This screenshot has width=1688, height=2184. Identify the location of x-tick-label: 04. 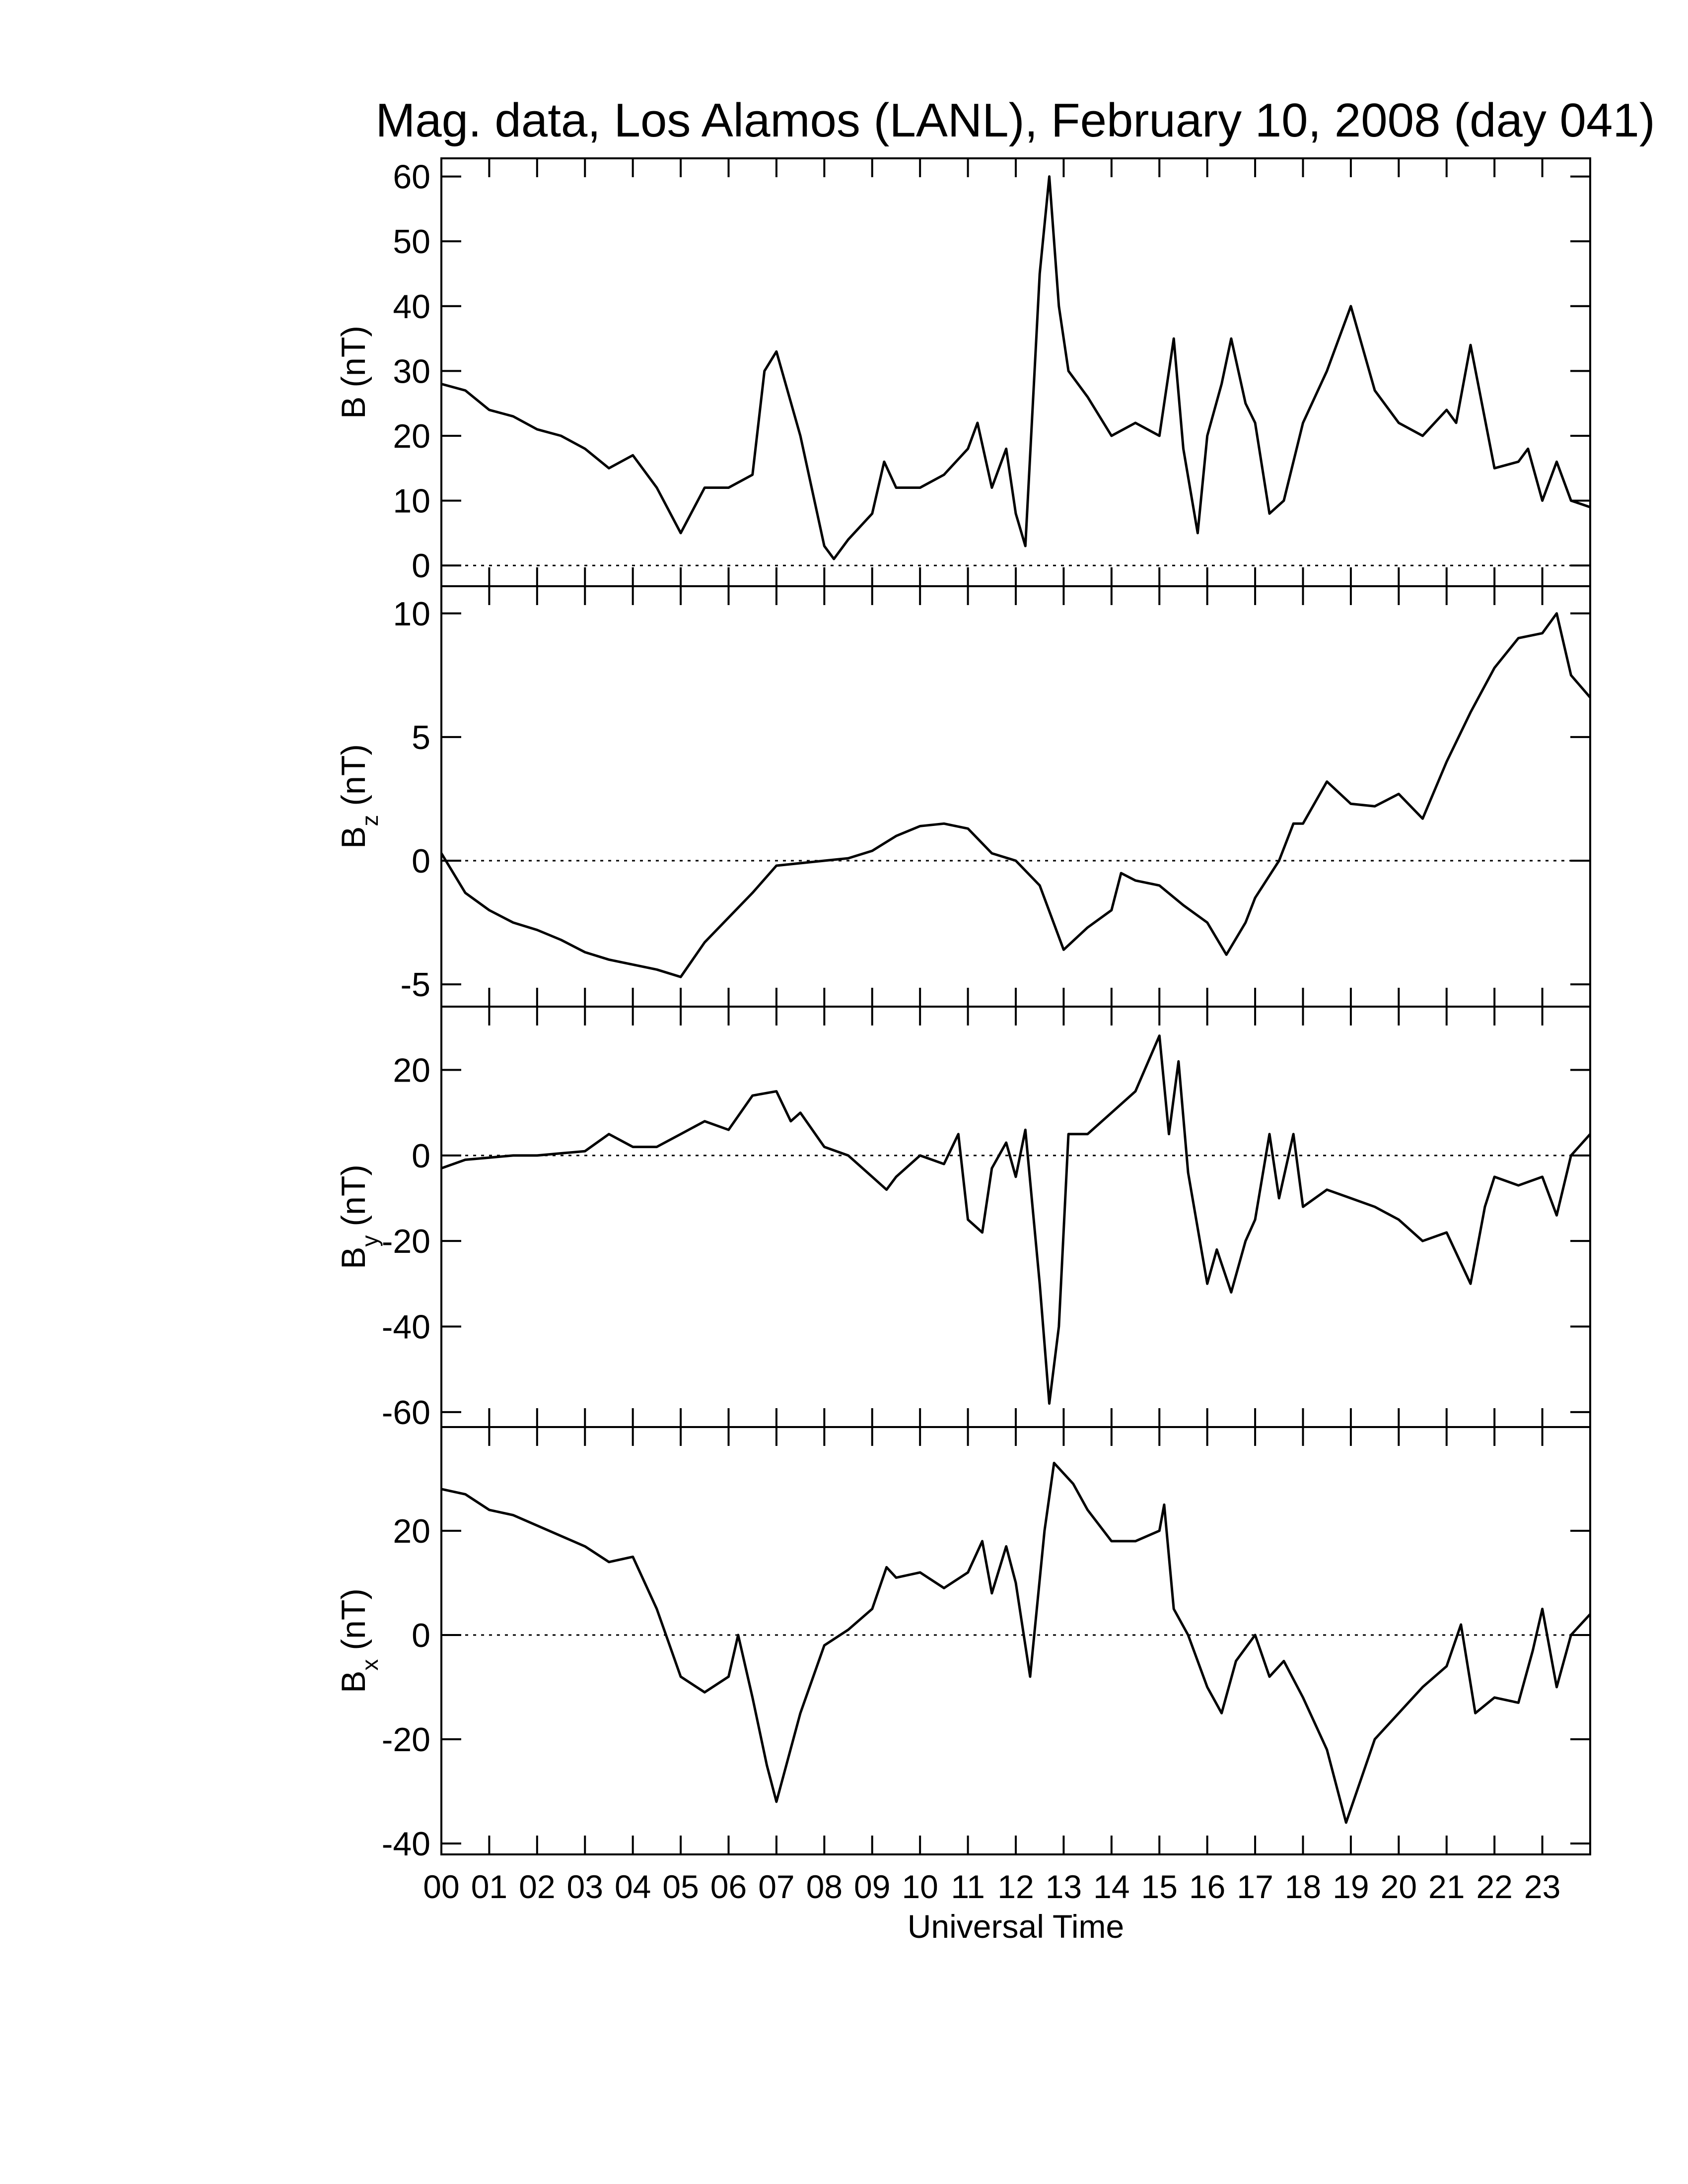
(633, 1886).